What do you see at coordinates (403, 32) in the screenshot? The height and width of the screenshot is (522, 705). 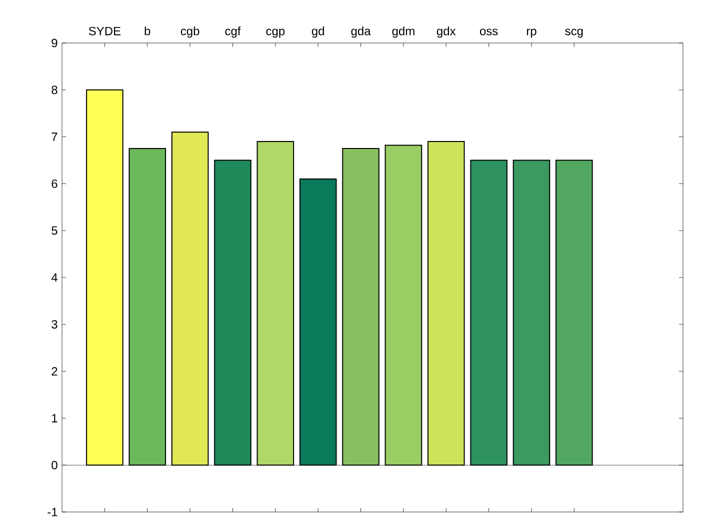 I see `x-tick-label: gdm` at bounding box center [403, 32].